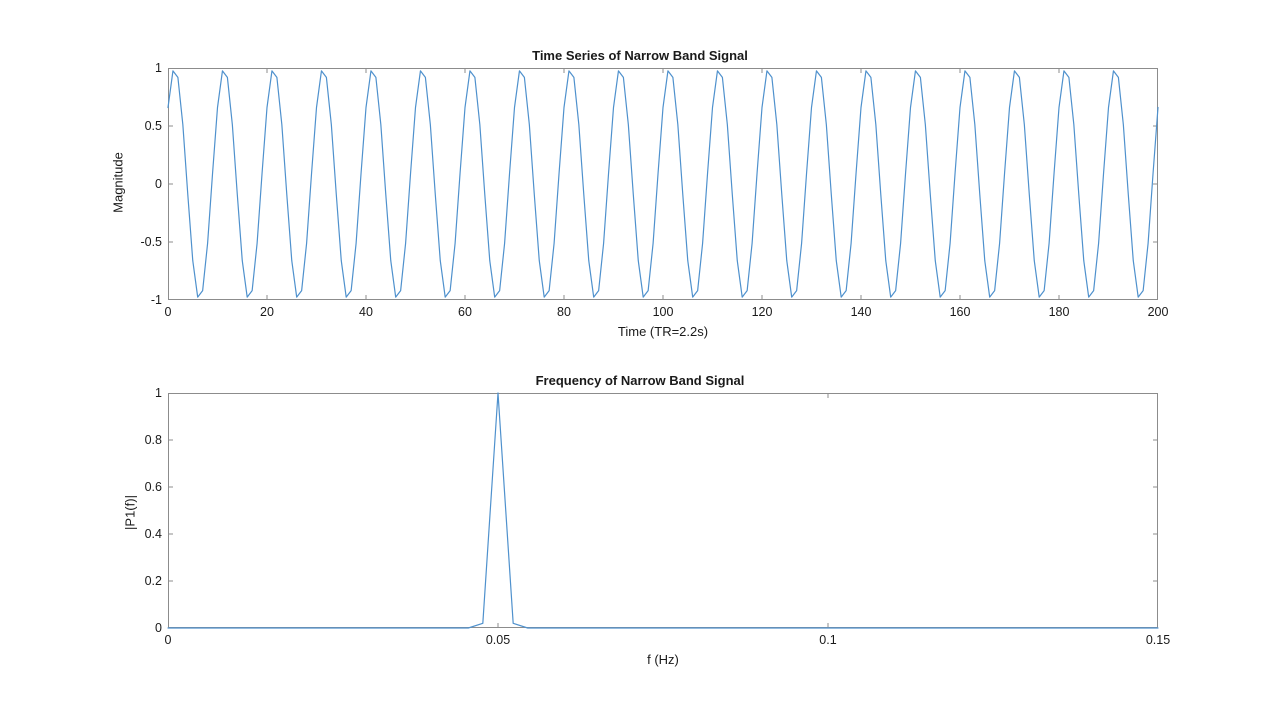 The width and height of the screenshot is (1280, 720). Describe the element at coordinates (267, 312) in the screenshot. I see `x-tick-label: 20` at that location.